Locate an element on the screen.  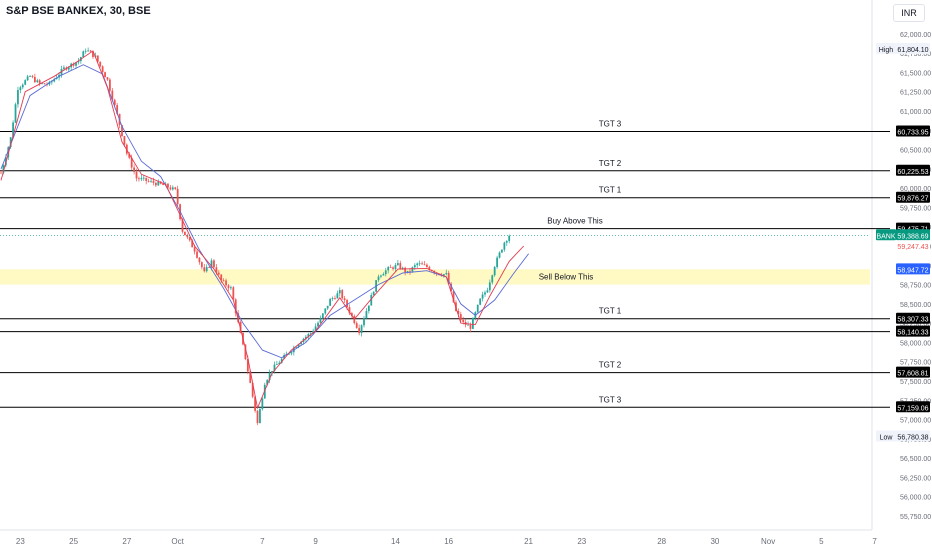
price-tag-label: BANK is located at coordinates (885, 236).